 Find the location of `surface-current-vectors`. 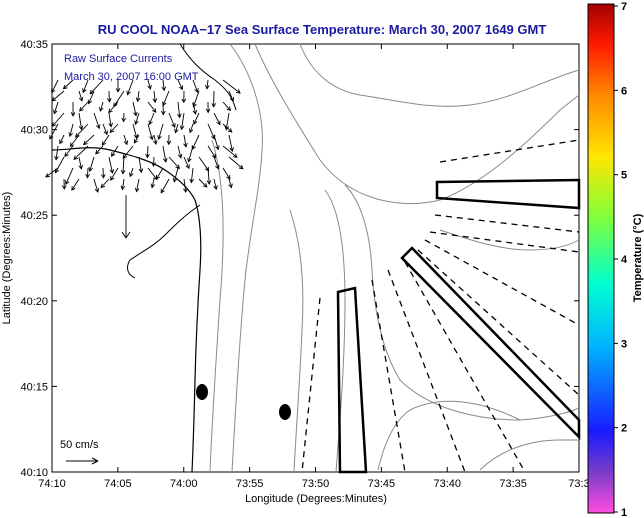

surface-current-vectors is located at coordinates (144, 159).